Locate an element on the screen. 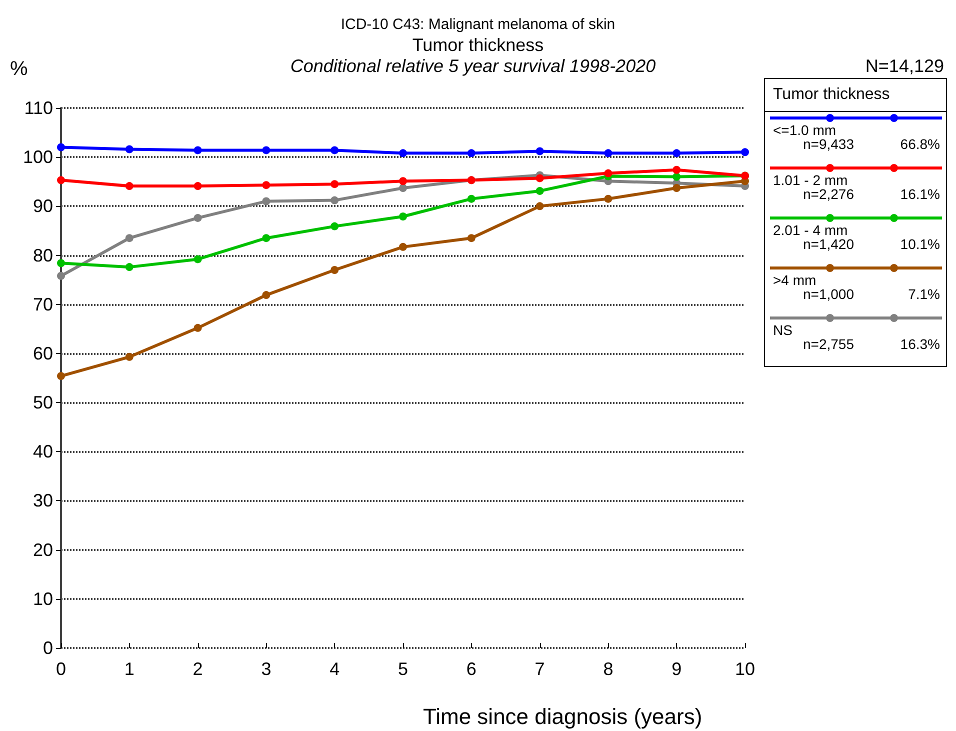 This screenshot has width=956, height=731. y-tick-label: 60 is located at coordinates (42, 353).